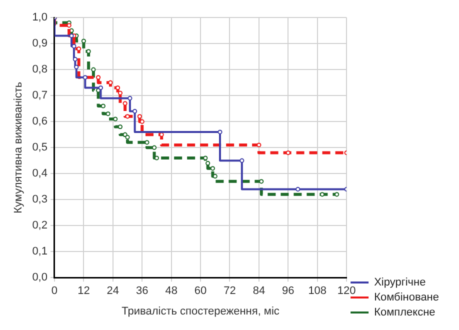  I want to click on x-tick-label: 60, so click(200, 291).